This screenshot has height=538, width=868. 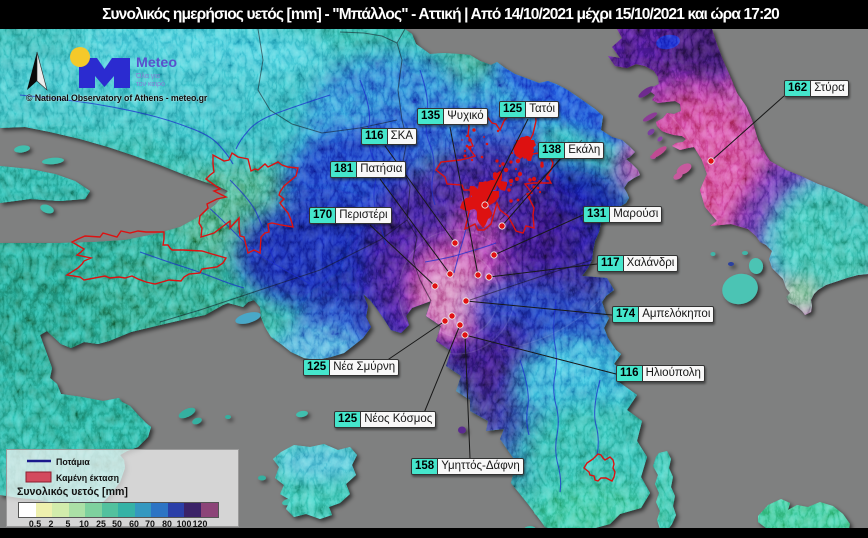 What do you see at coordinates (156, 63) in the screenshot?
I see `svg-text: Meteo` at bounding box center [156, 63].